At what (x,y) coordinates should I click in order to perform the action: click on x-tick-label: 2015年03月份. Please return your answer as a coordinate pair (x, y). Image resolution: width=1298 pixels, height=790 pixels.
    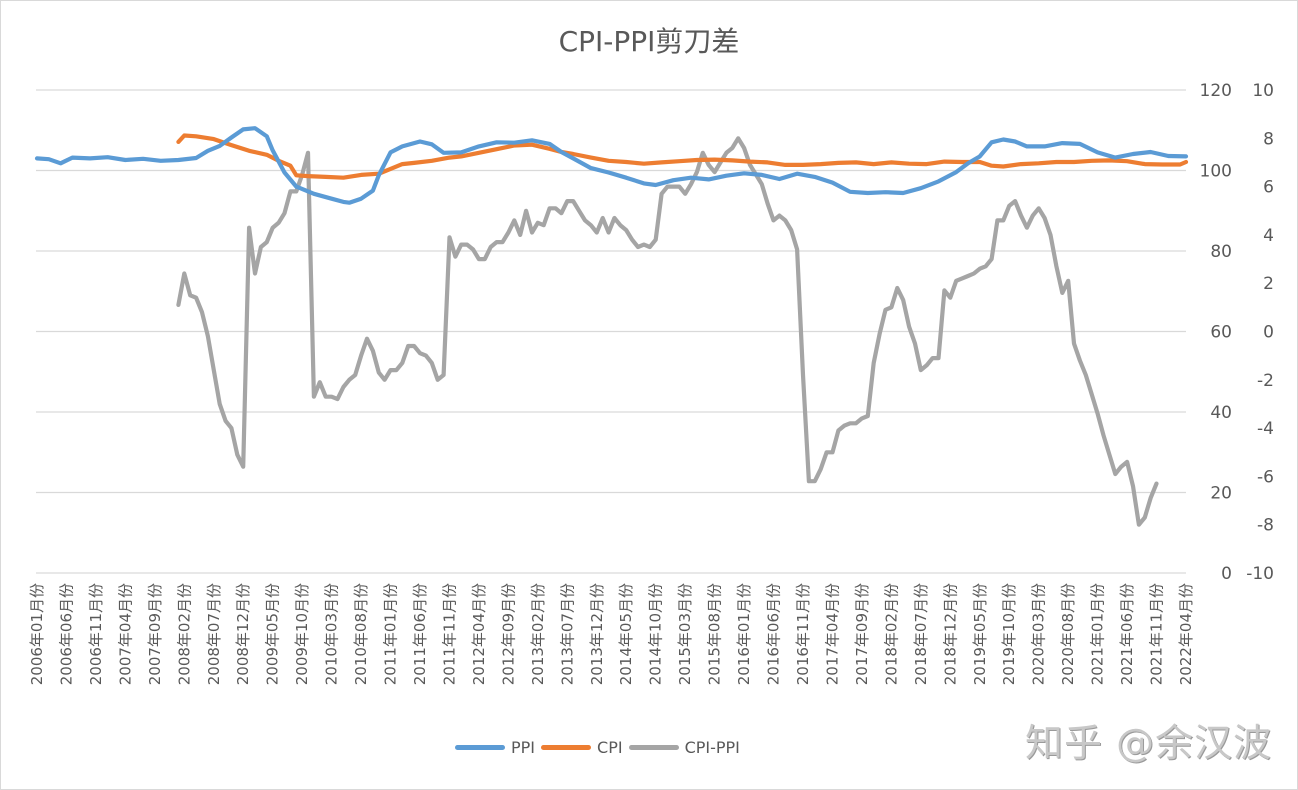
    Looking at the image, I should click on (685, 634).